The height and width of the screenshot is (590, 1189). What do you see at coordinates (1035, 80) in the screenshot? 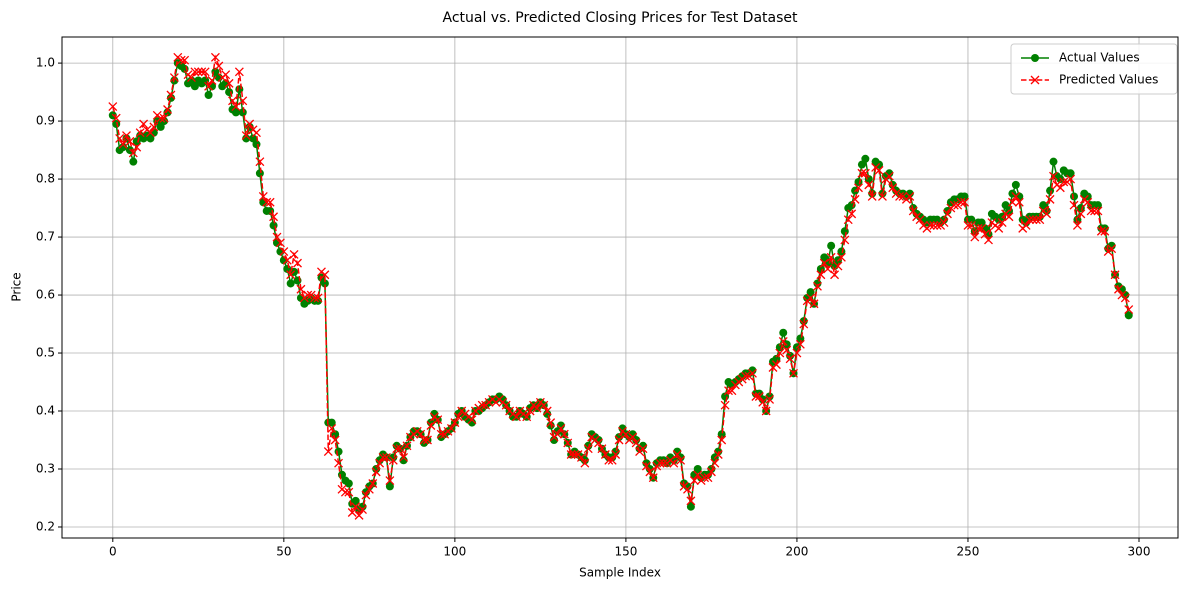
I see `legend-marker` at bounding box center [1035, 80].